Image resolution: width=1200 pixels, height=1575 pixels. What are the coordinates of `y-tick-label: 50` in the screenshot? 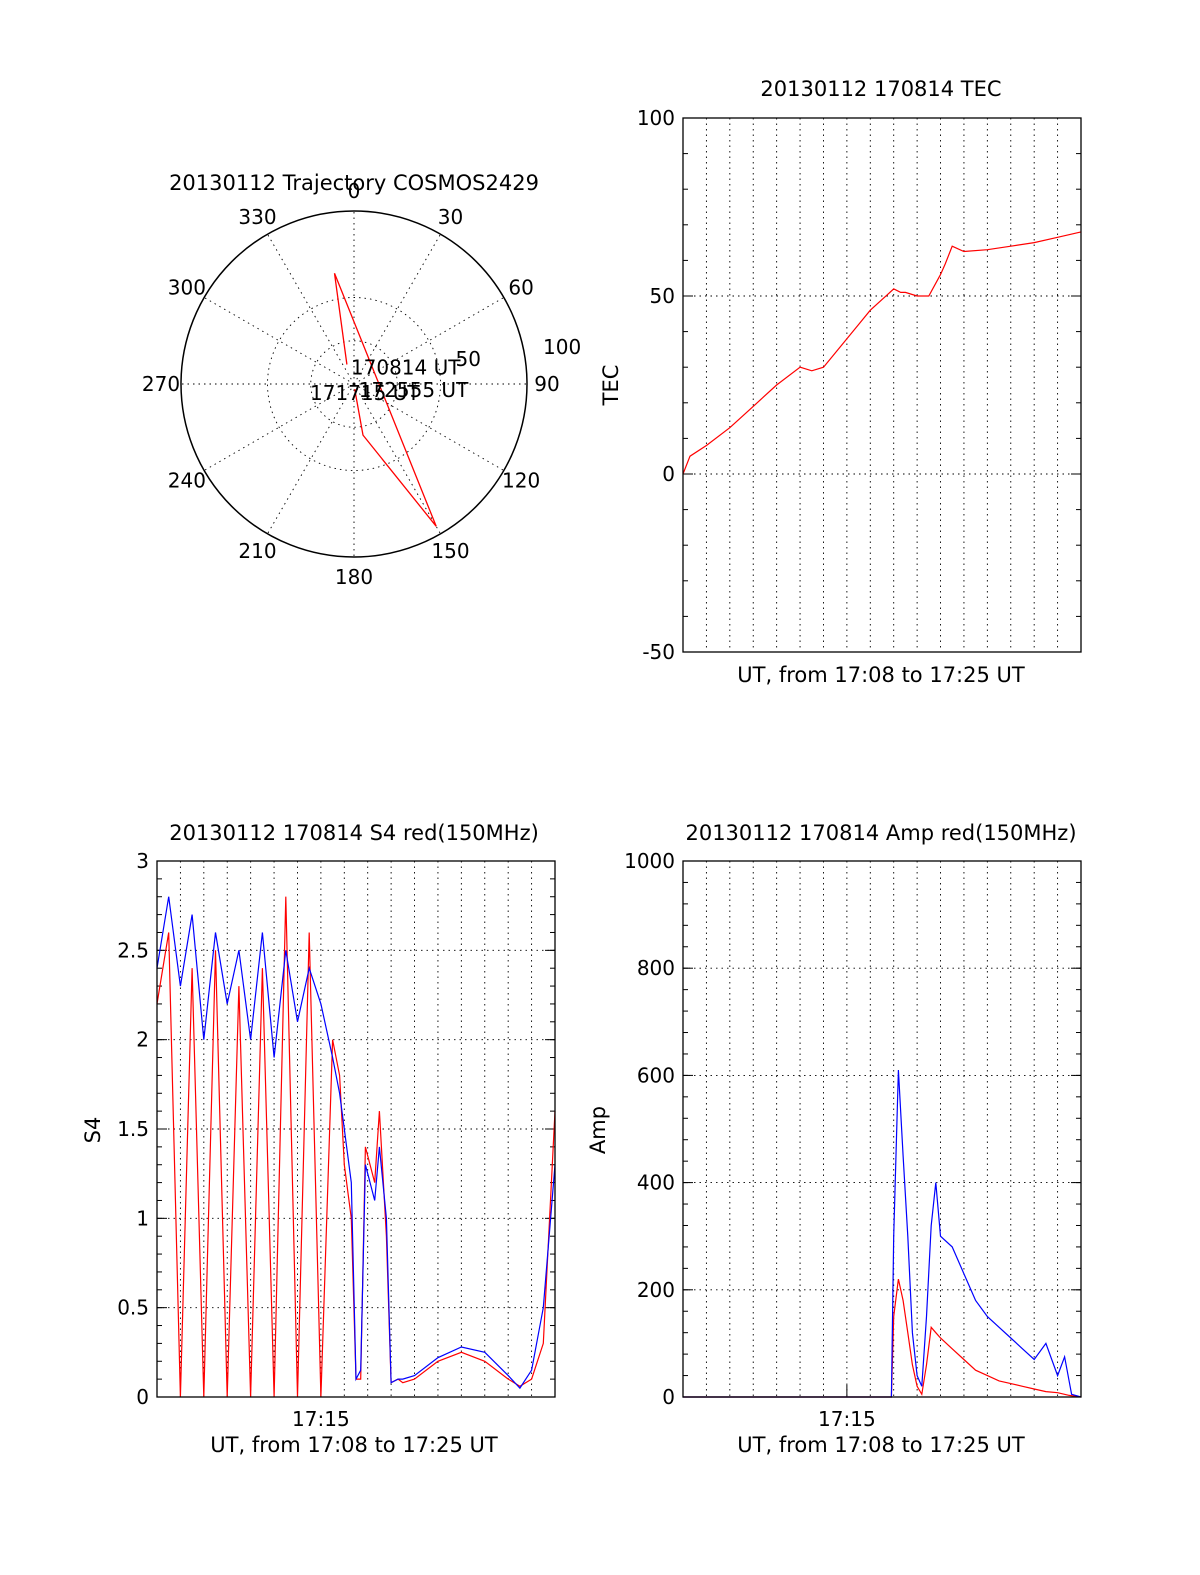 It's located at (662, 296).